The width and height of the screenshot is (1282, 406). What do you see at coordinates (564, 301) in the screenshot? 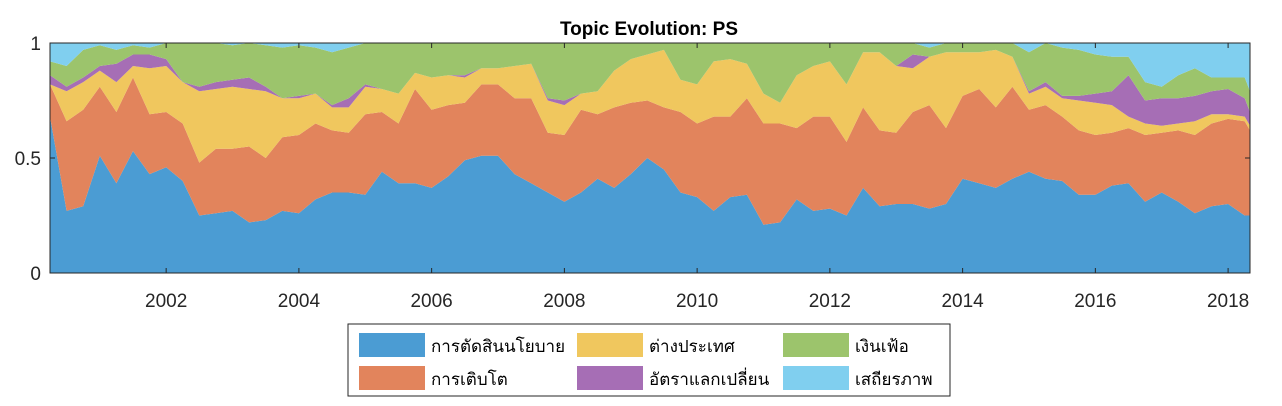
I see `x-tick-label: 2008` at bounding box center [564, 301].